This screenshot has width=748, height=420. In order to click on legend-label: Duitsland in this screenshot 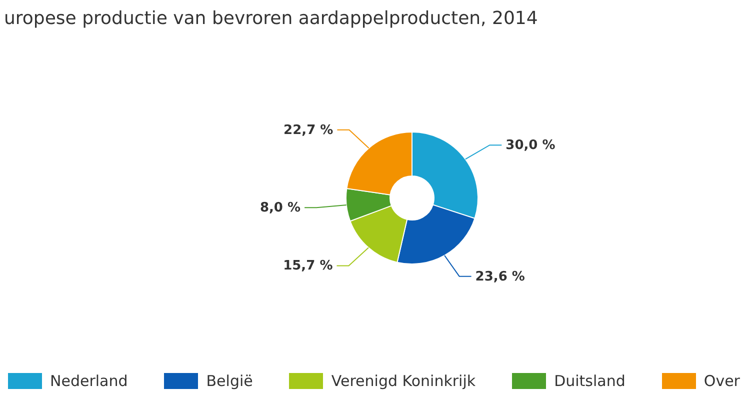, I will do `click(590, 381)`.